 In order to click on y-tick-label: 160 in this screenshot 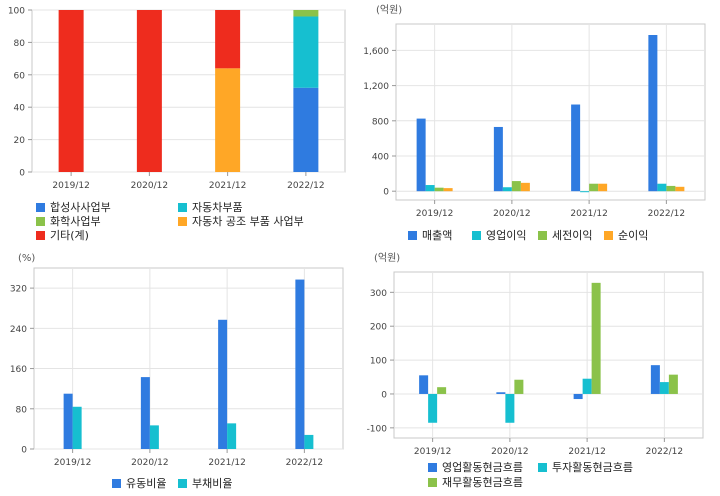, I will do `click(18, 370)`.